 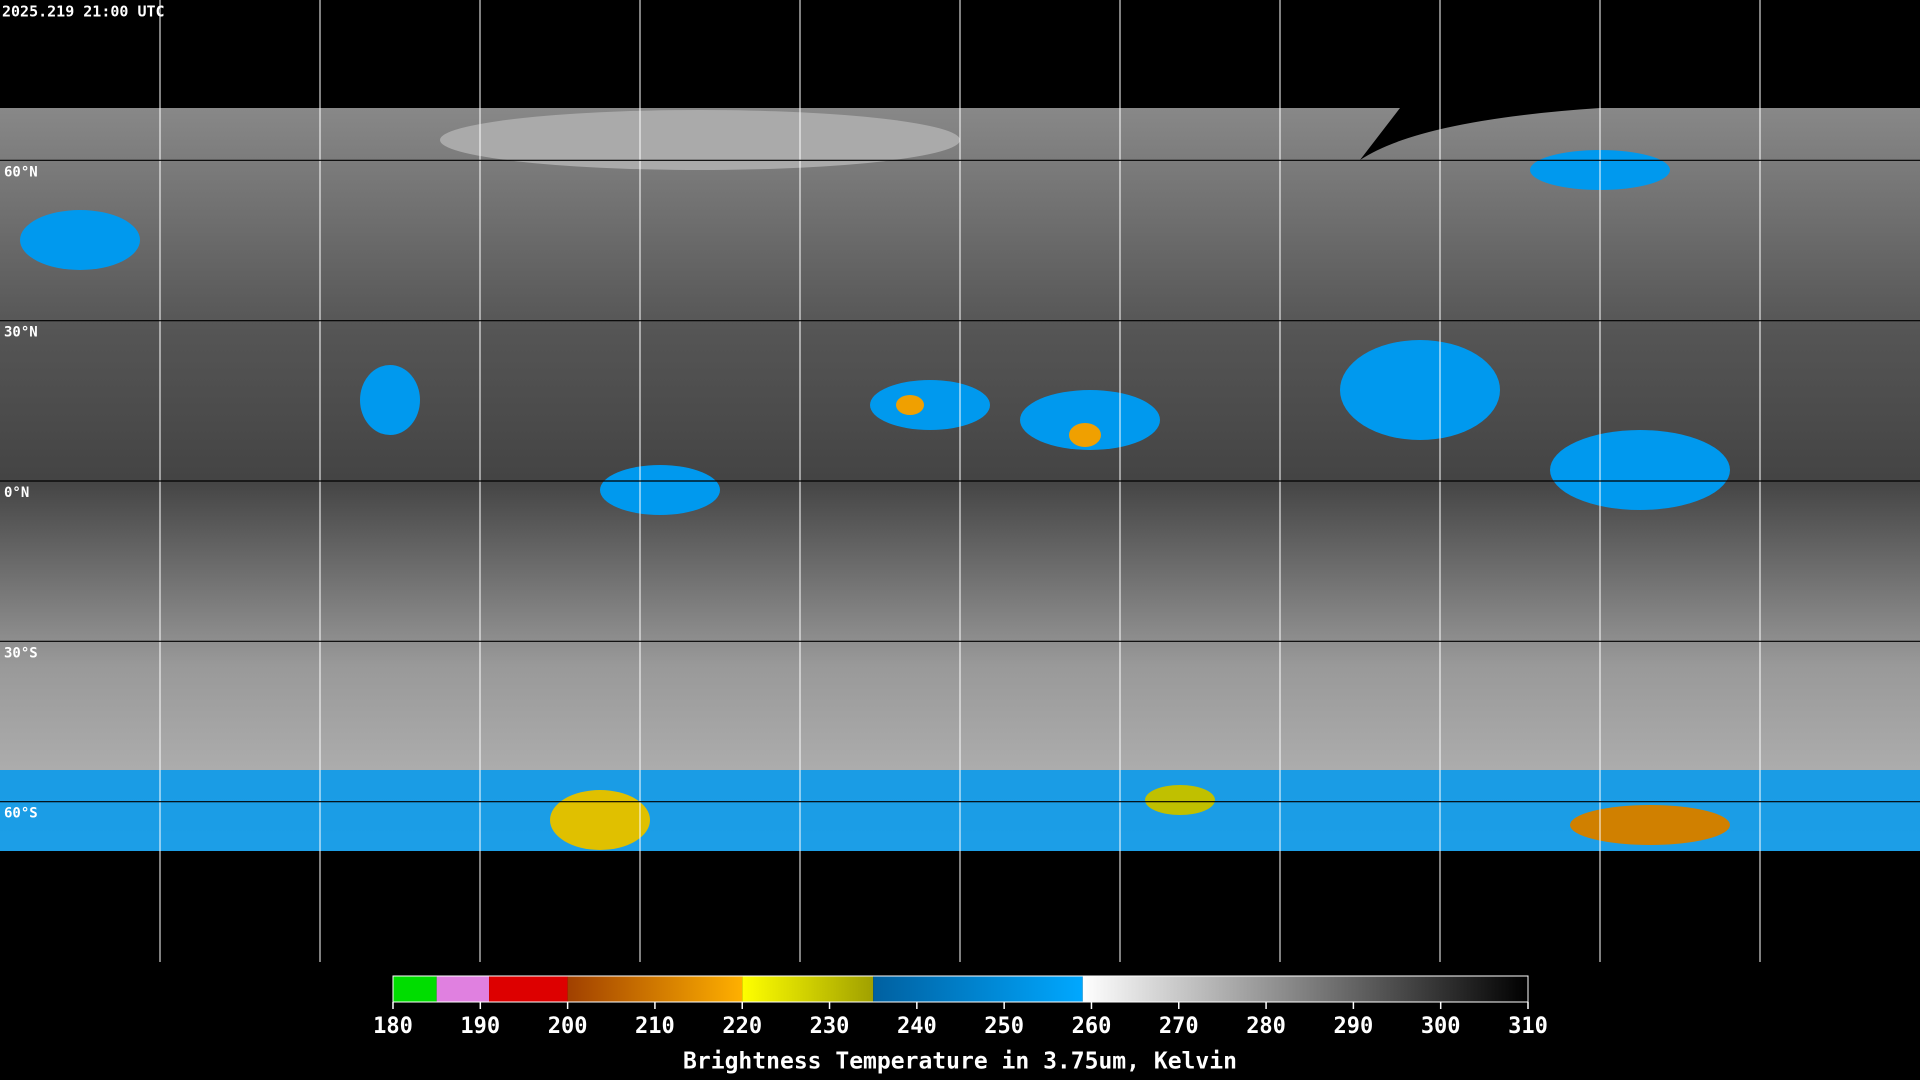 I want to click on colorbar-tick-label: 250, so click(x=1004, y=1026).